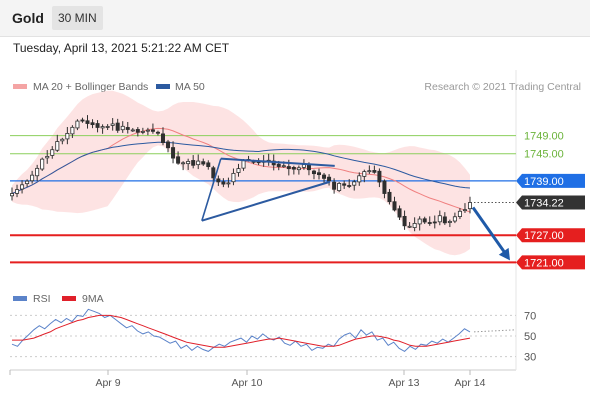 The image size is (590, 400). Describe the element at coordinates (163, 86) in the screenshot. I see `ma50-legend-swatch` at that location.